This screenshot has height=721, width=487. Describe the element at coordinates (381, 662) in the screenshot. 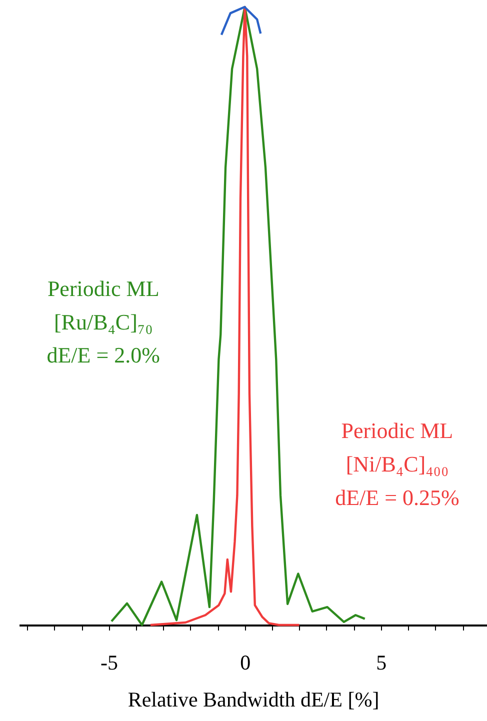

I see `x-tick-label: 5` at that location.